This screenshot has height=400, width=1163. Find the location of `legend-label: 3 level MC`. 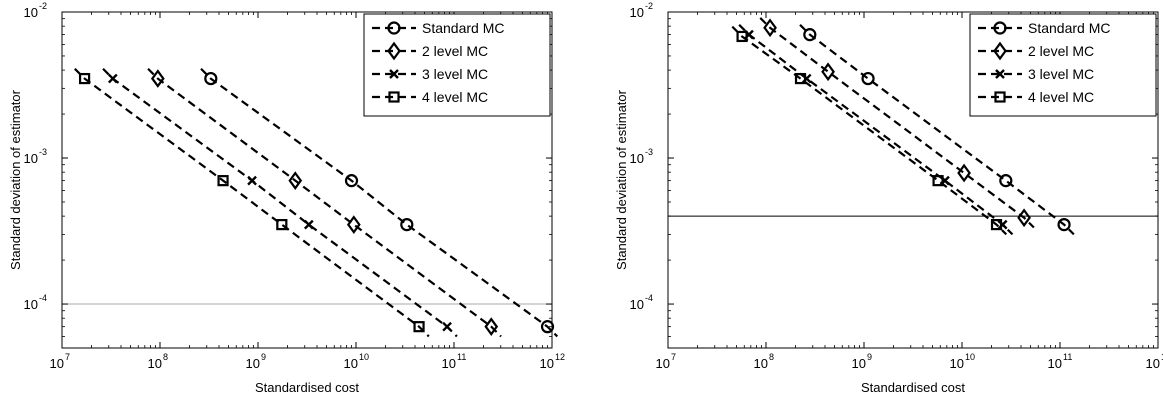

legend-label: 3 level MC is located at coordinates (1061, 74).